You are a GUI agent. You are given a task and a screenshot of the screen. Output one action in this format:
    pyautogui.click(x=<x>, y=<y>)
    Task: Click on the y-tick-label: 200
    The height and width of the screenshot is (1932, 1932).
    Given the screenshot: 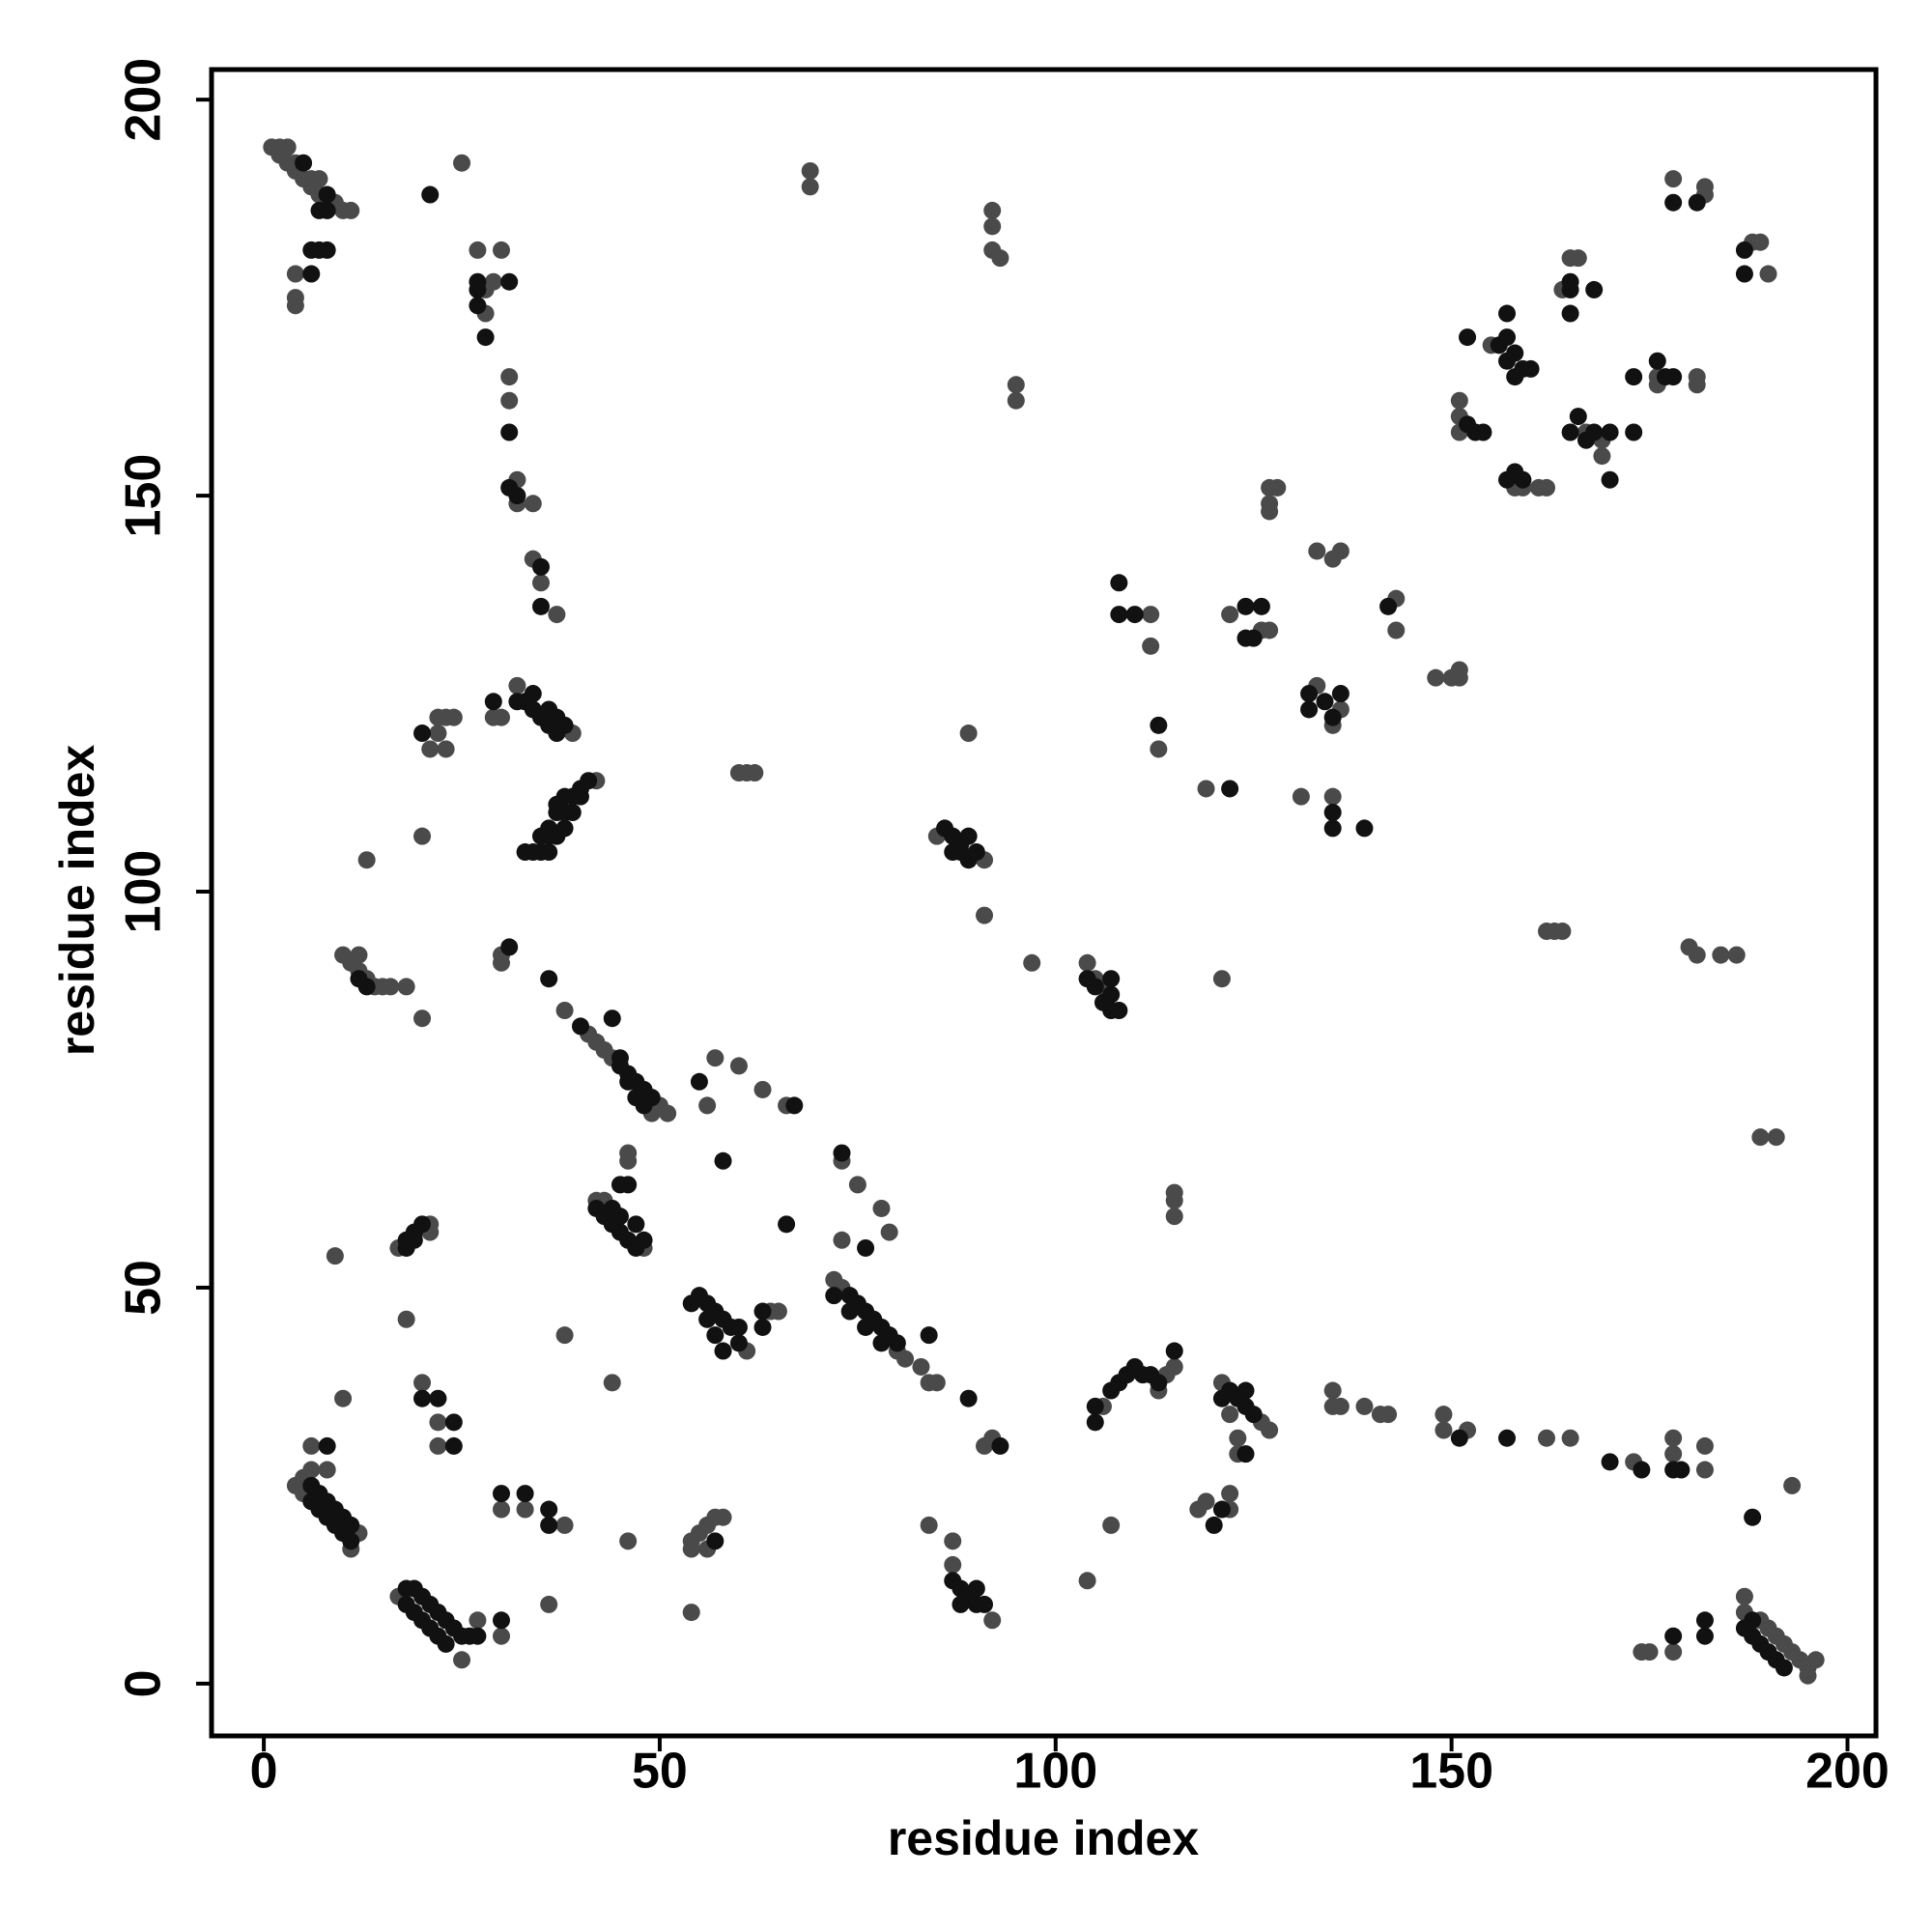 What is the action you would take?
    pyautogui.click(x=144, y=100)
    